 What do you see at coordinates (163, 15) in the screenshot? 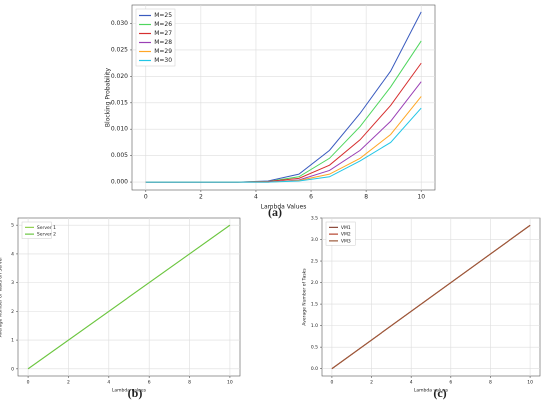
I see `legend-label: M=25` at bounding box center [163, 15].